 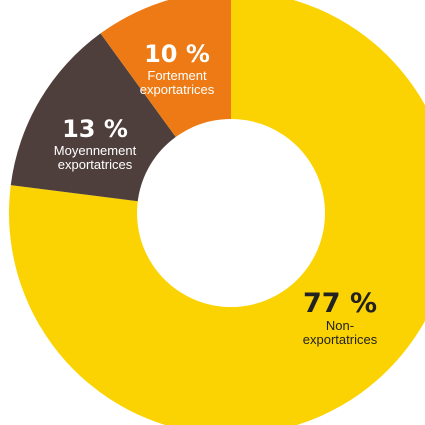 What do you see at coordinates (177, 54) in the screenshot?
I see `slice-value-label: 10 %` at bounding box center [177, 54].